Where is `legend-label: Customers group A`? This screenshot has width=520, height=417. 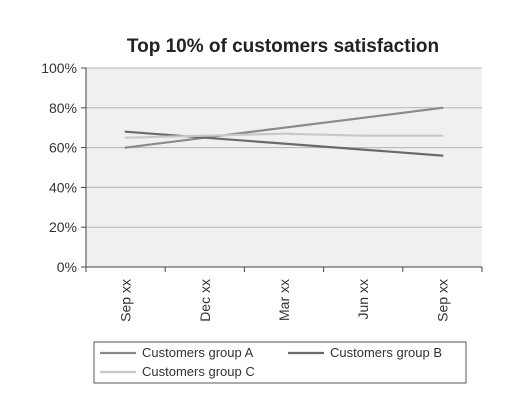
legend-label: Customers group A is located at coordinates (198, 352).